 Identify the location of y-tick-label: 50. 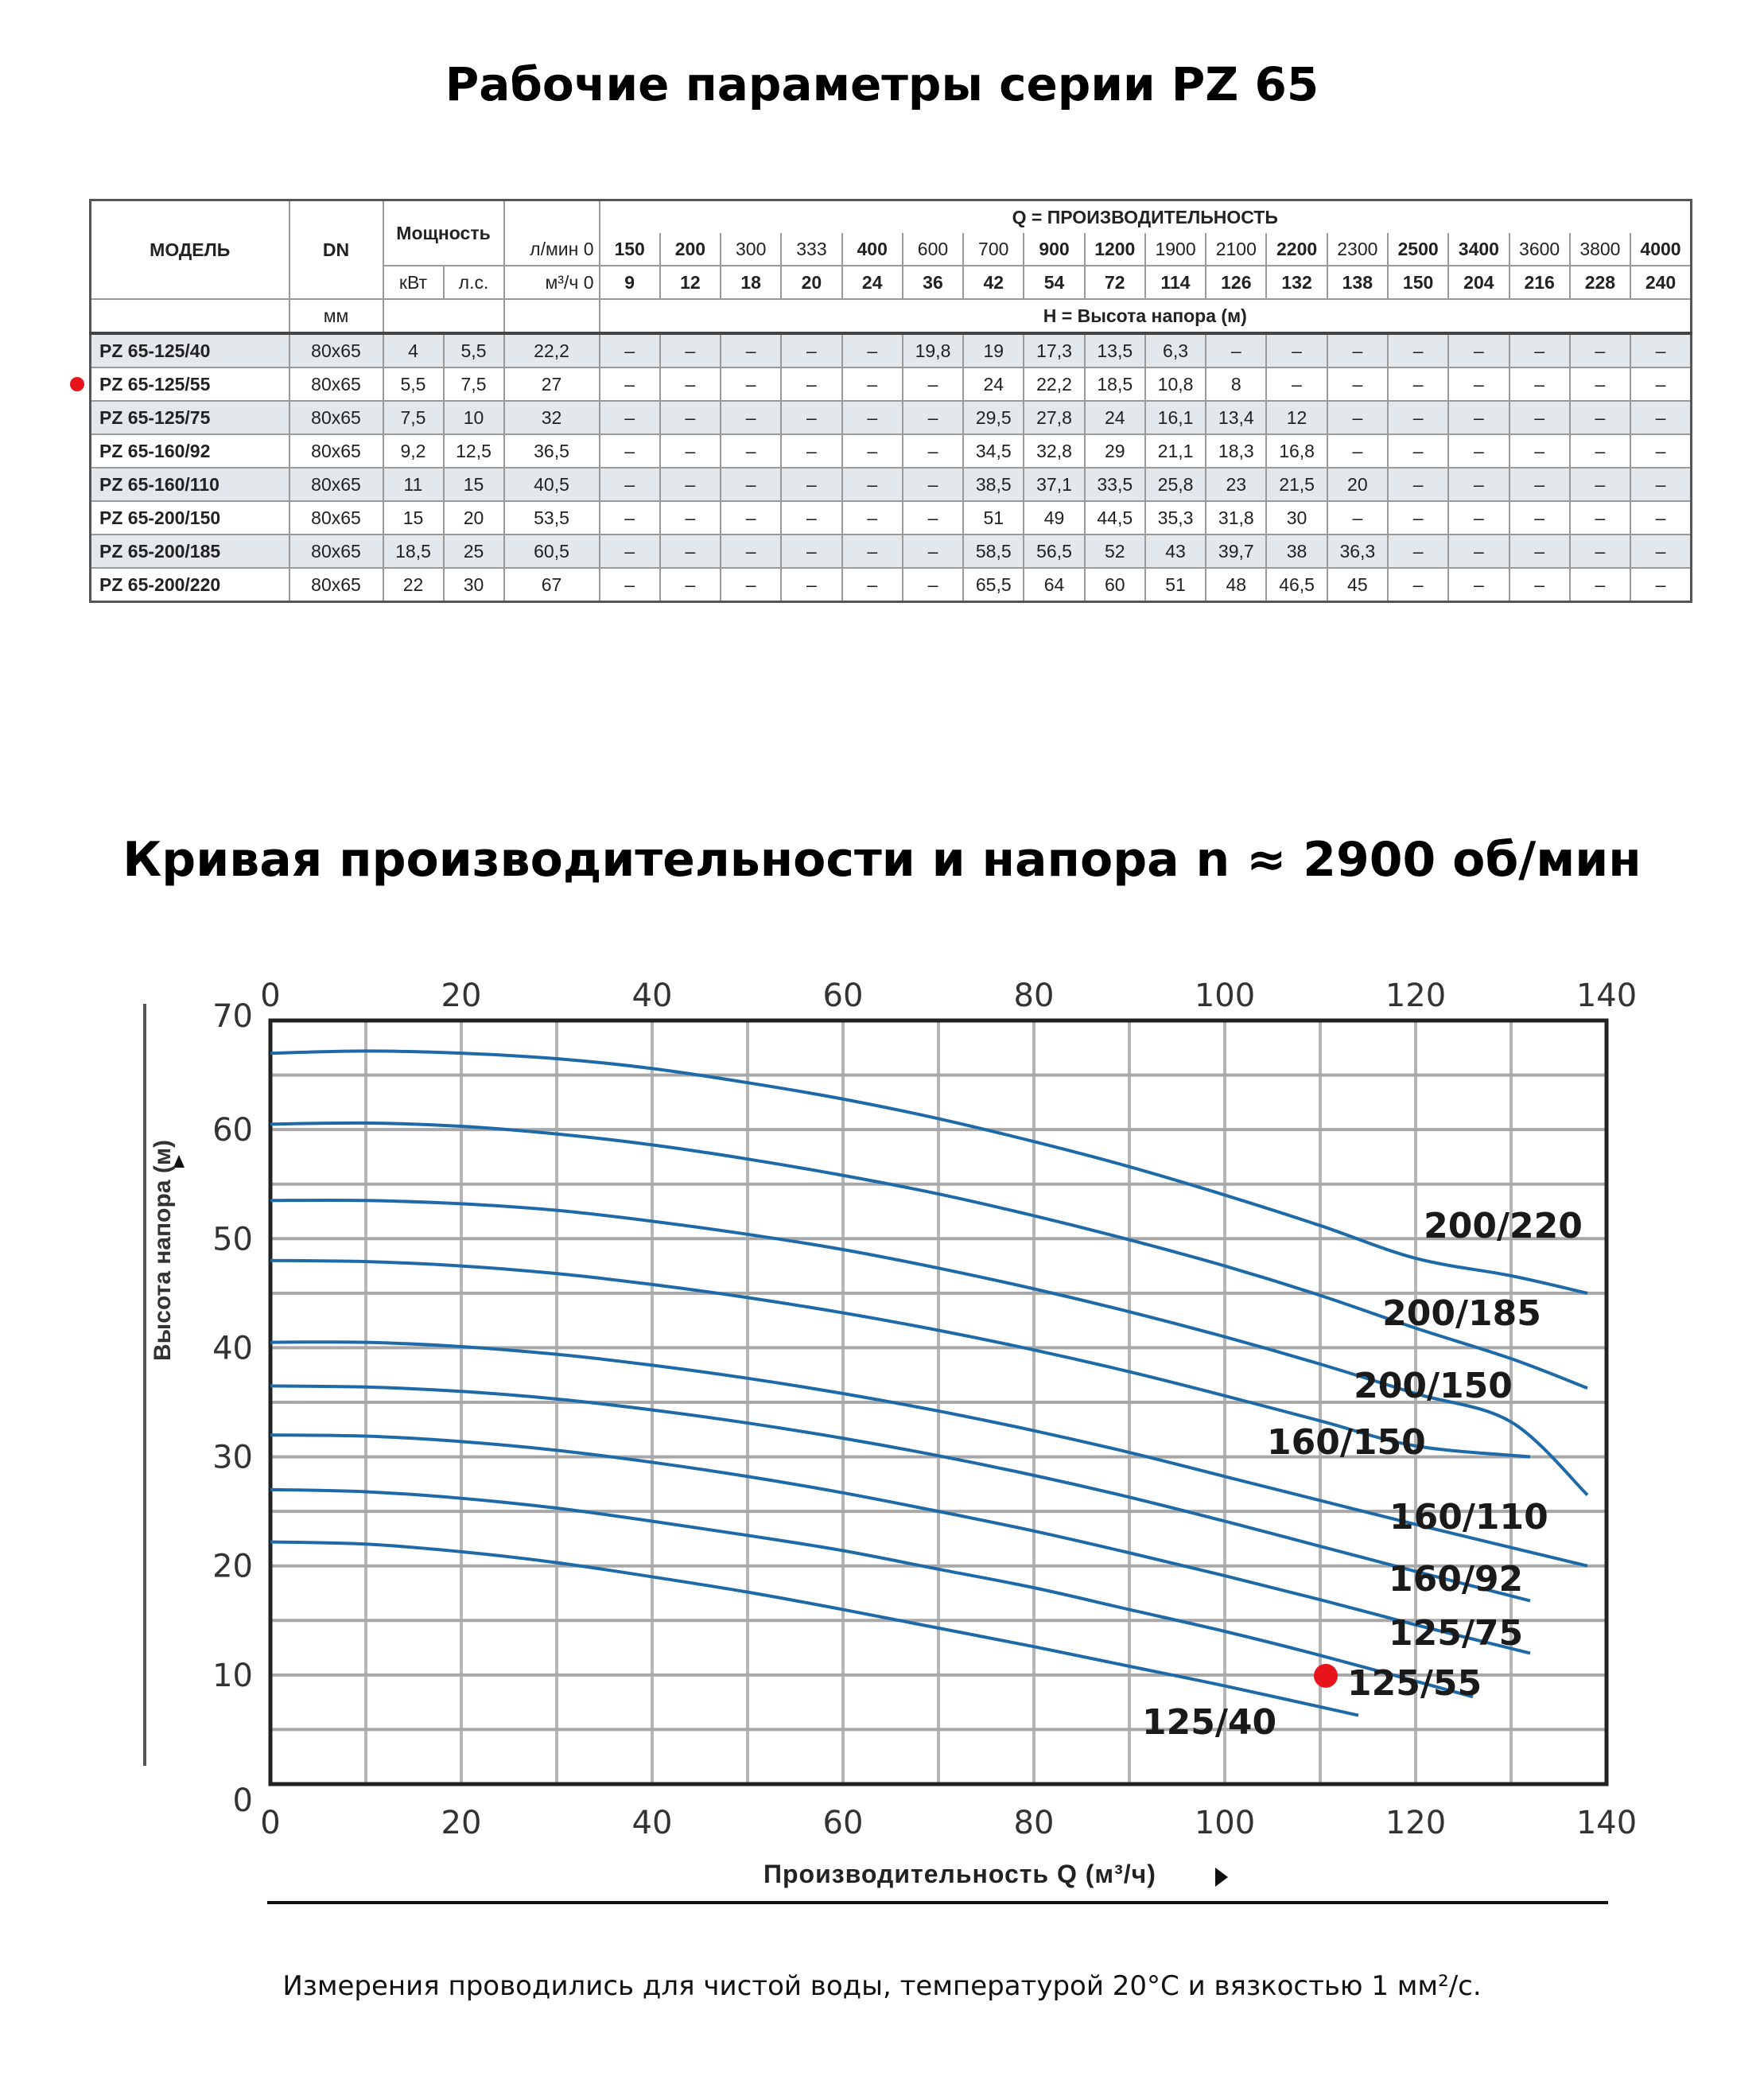
(233, 1239).